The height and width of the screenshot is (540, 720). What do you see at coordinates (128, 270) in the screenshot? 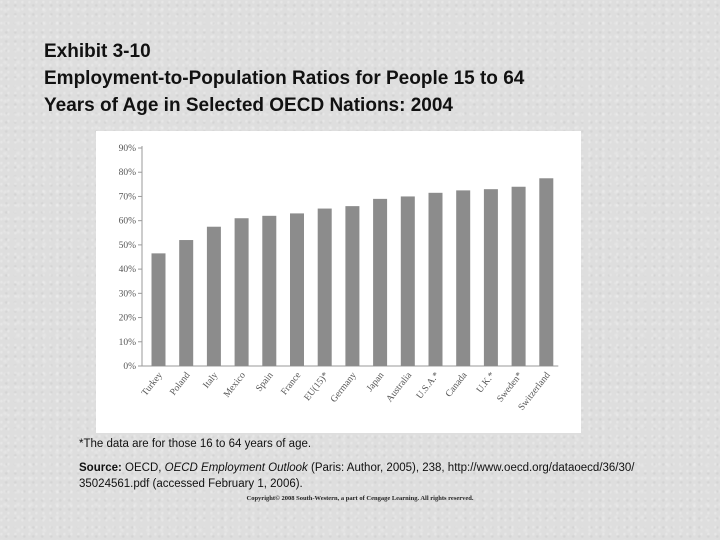
I see `y-tick-label: 40%` at bounding box center [128, 270].